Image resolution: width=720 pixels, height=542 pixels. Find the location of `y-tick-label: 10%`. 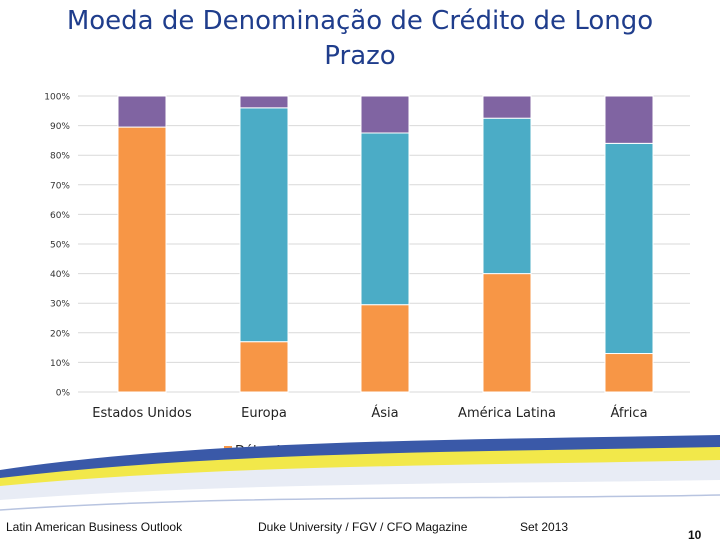

y-tick-label: 10% is located at coordinates (60, 364).